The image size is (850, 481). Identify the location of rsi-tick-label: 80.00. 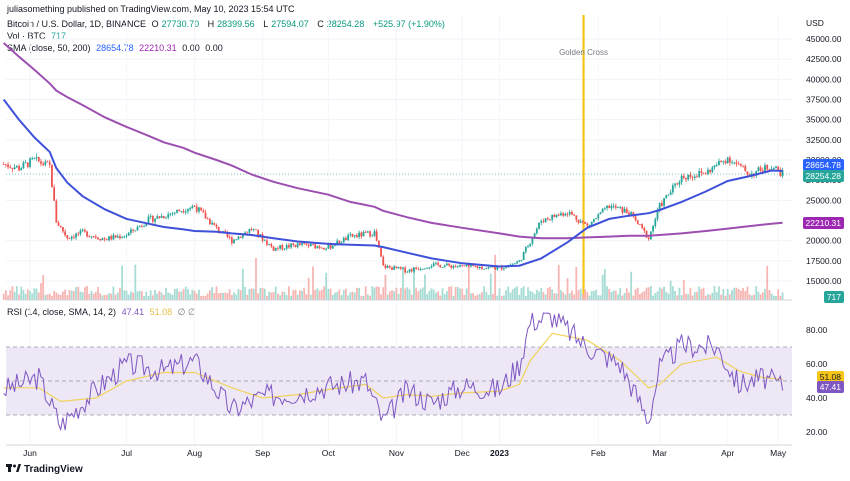
(817, 330).